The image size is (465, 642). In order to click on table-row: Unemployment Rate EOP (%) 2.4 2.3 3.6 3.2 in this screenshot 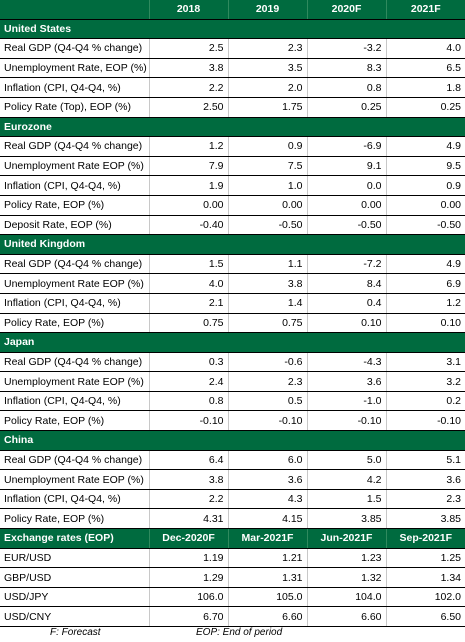, I will do `click(232, 381)`.